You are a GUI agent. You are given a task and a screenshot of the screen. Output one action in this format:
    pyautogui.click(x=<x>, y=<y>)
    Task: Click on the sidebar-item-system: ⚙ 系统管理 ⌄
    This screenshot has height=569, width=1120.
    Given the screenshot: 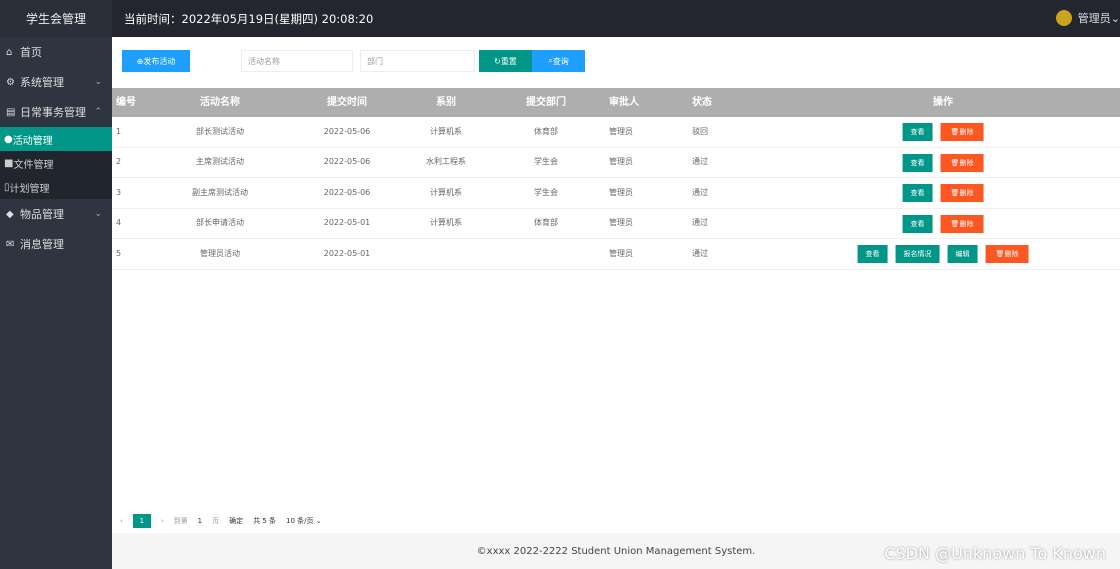 What is the action you would take?
    pyautogui.click(x=56, y=82)
    